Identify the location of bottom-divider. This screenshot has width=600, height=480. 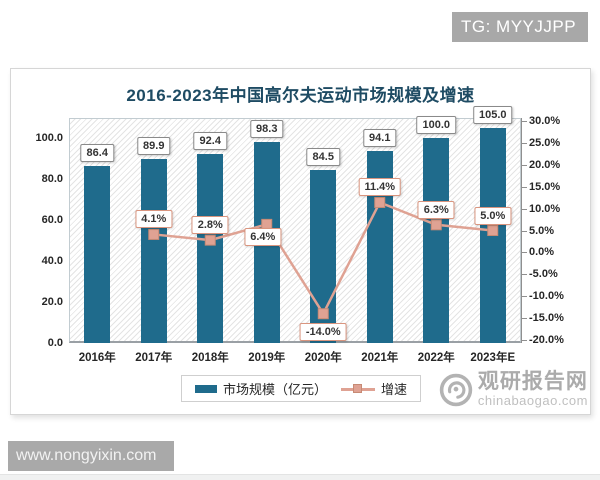
(300, 477).